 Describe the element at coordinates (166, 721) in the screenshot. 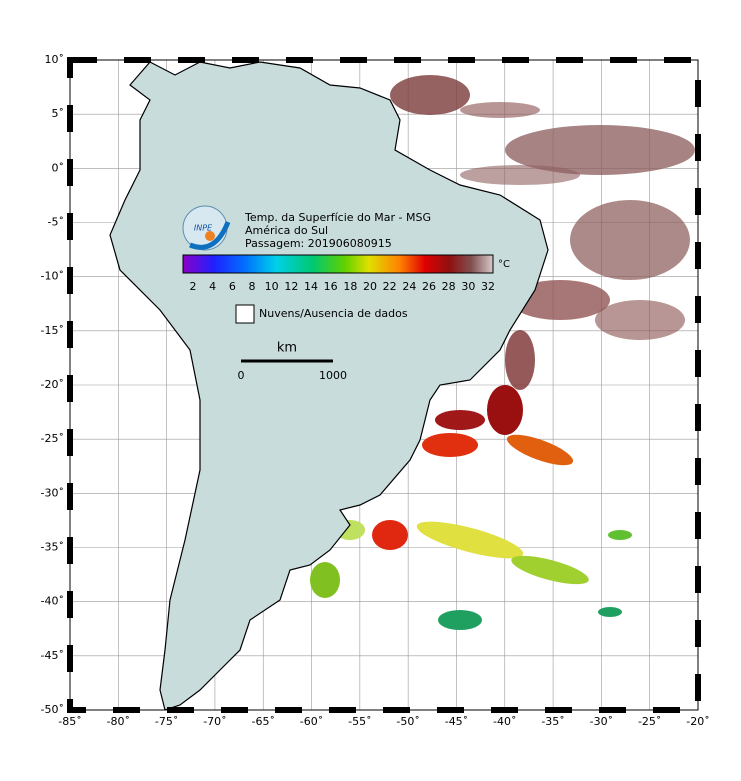

I see `lon-label: -75˚` at that location.